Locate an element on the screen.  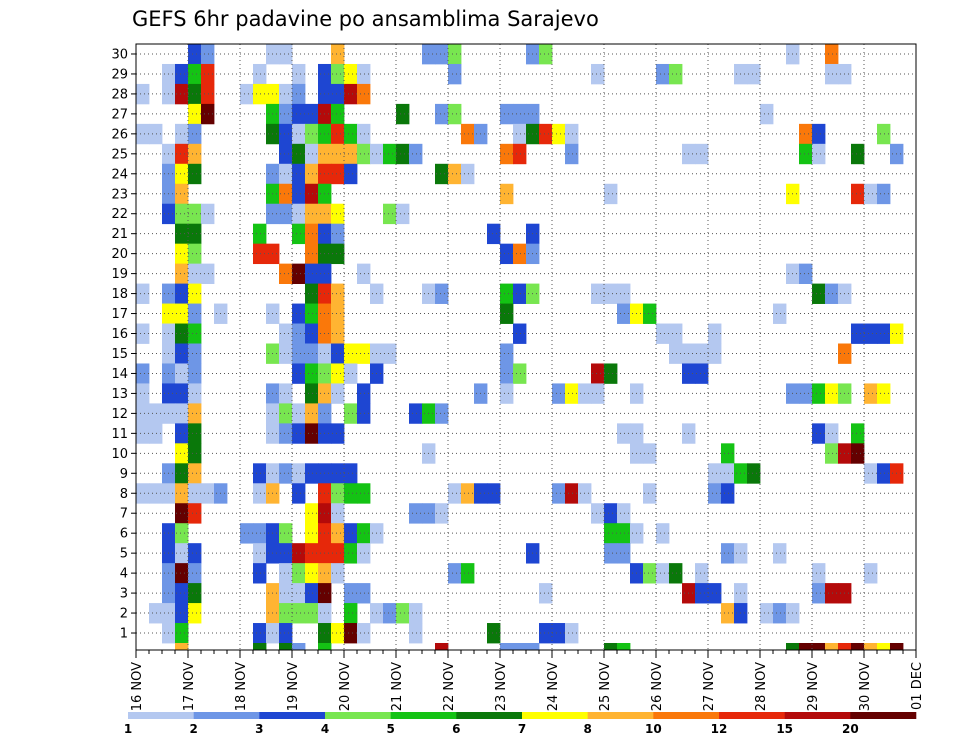
colorbar: 1 2 3 4 5 6 7 8 10 12 15 20 is located at coordinates (520, 724).